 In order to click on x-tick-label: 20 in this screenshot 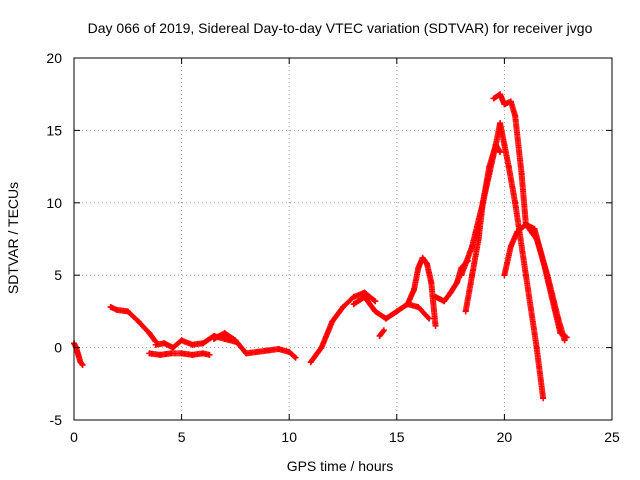, I will do `click(505, 437)`.